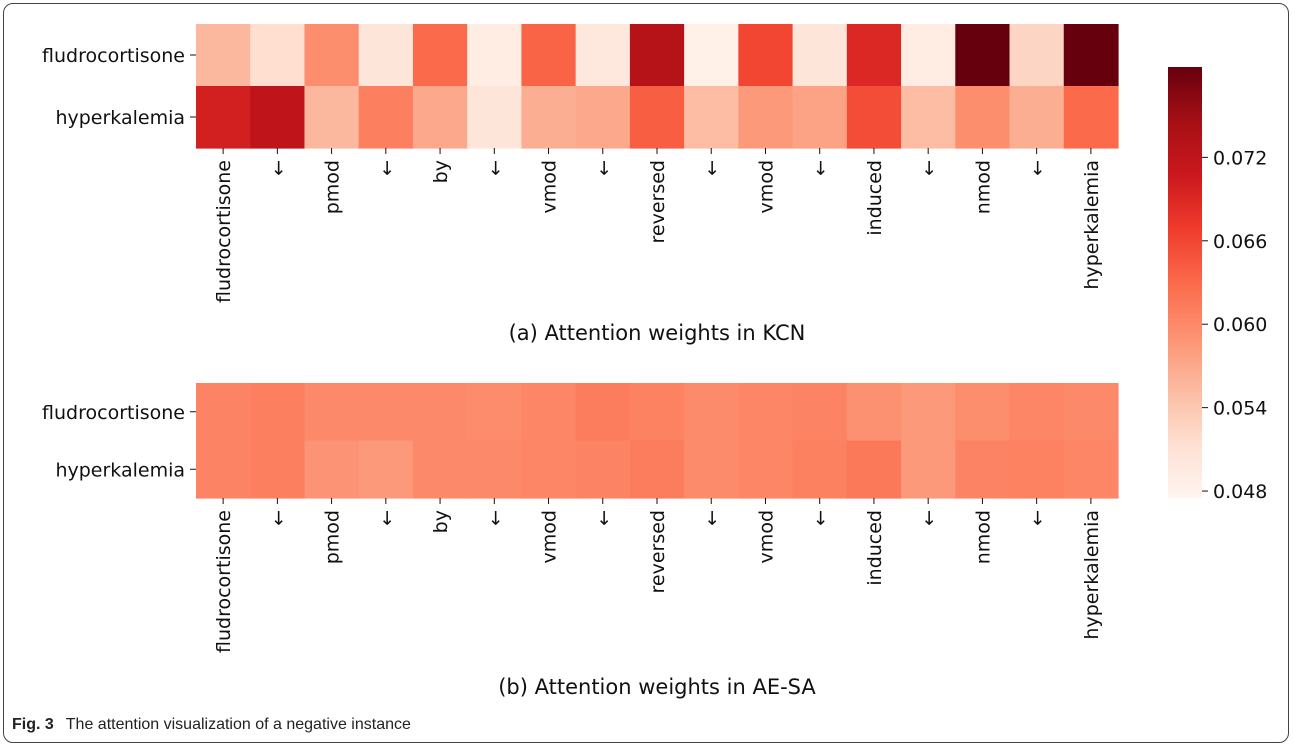  Describe the element at coordinates (1240, 242) in the screenshot. I see `colorbar-tick-label: 0.066` at that location.